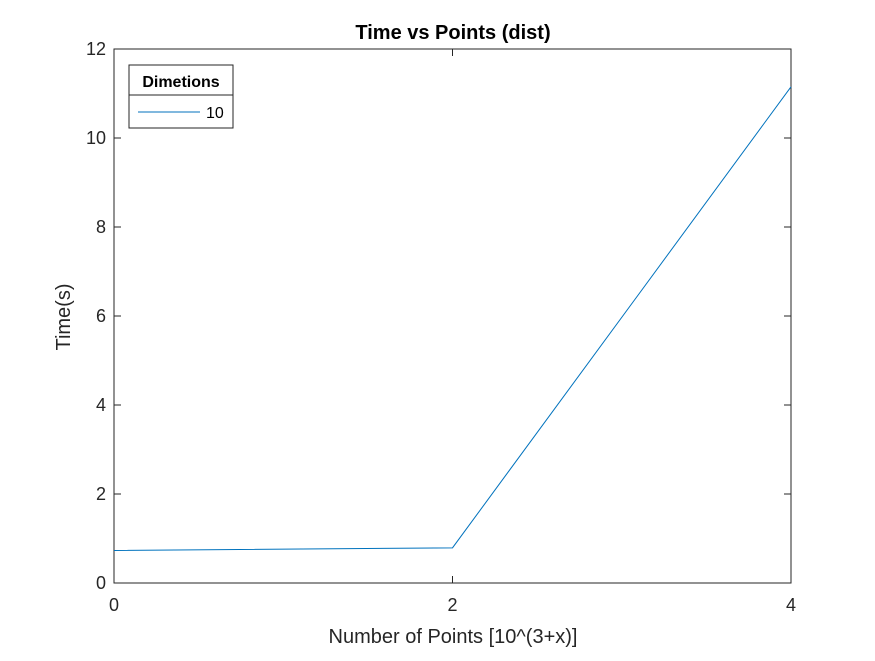 The height and width of the screenshot is (661, 875). Describe the element at coordinates (96, 138) in the screenshot. I see `y-tick-label: 10` at that location.